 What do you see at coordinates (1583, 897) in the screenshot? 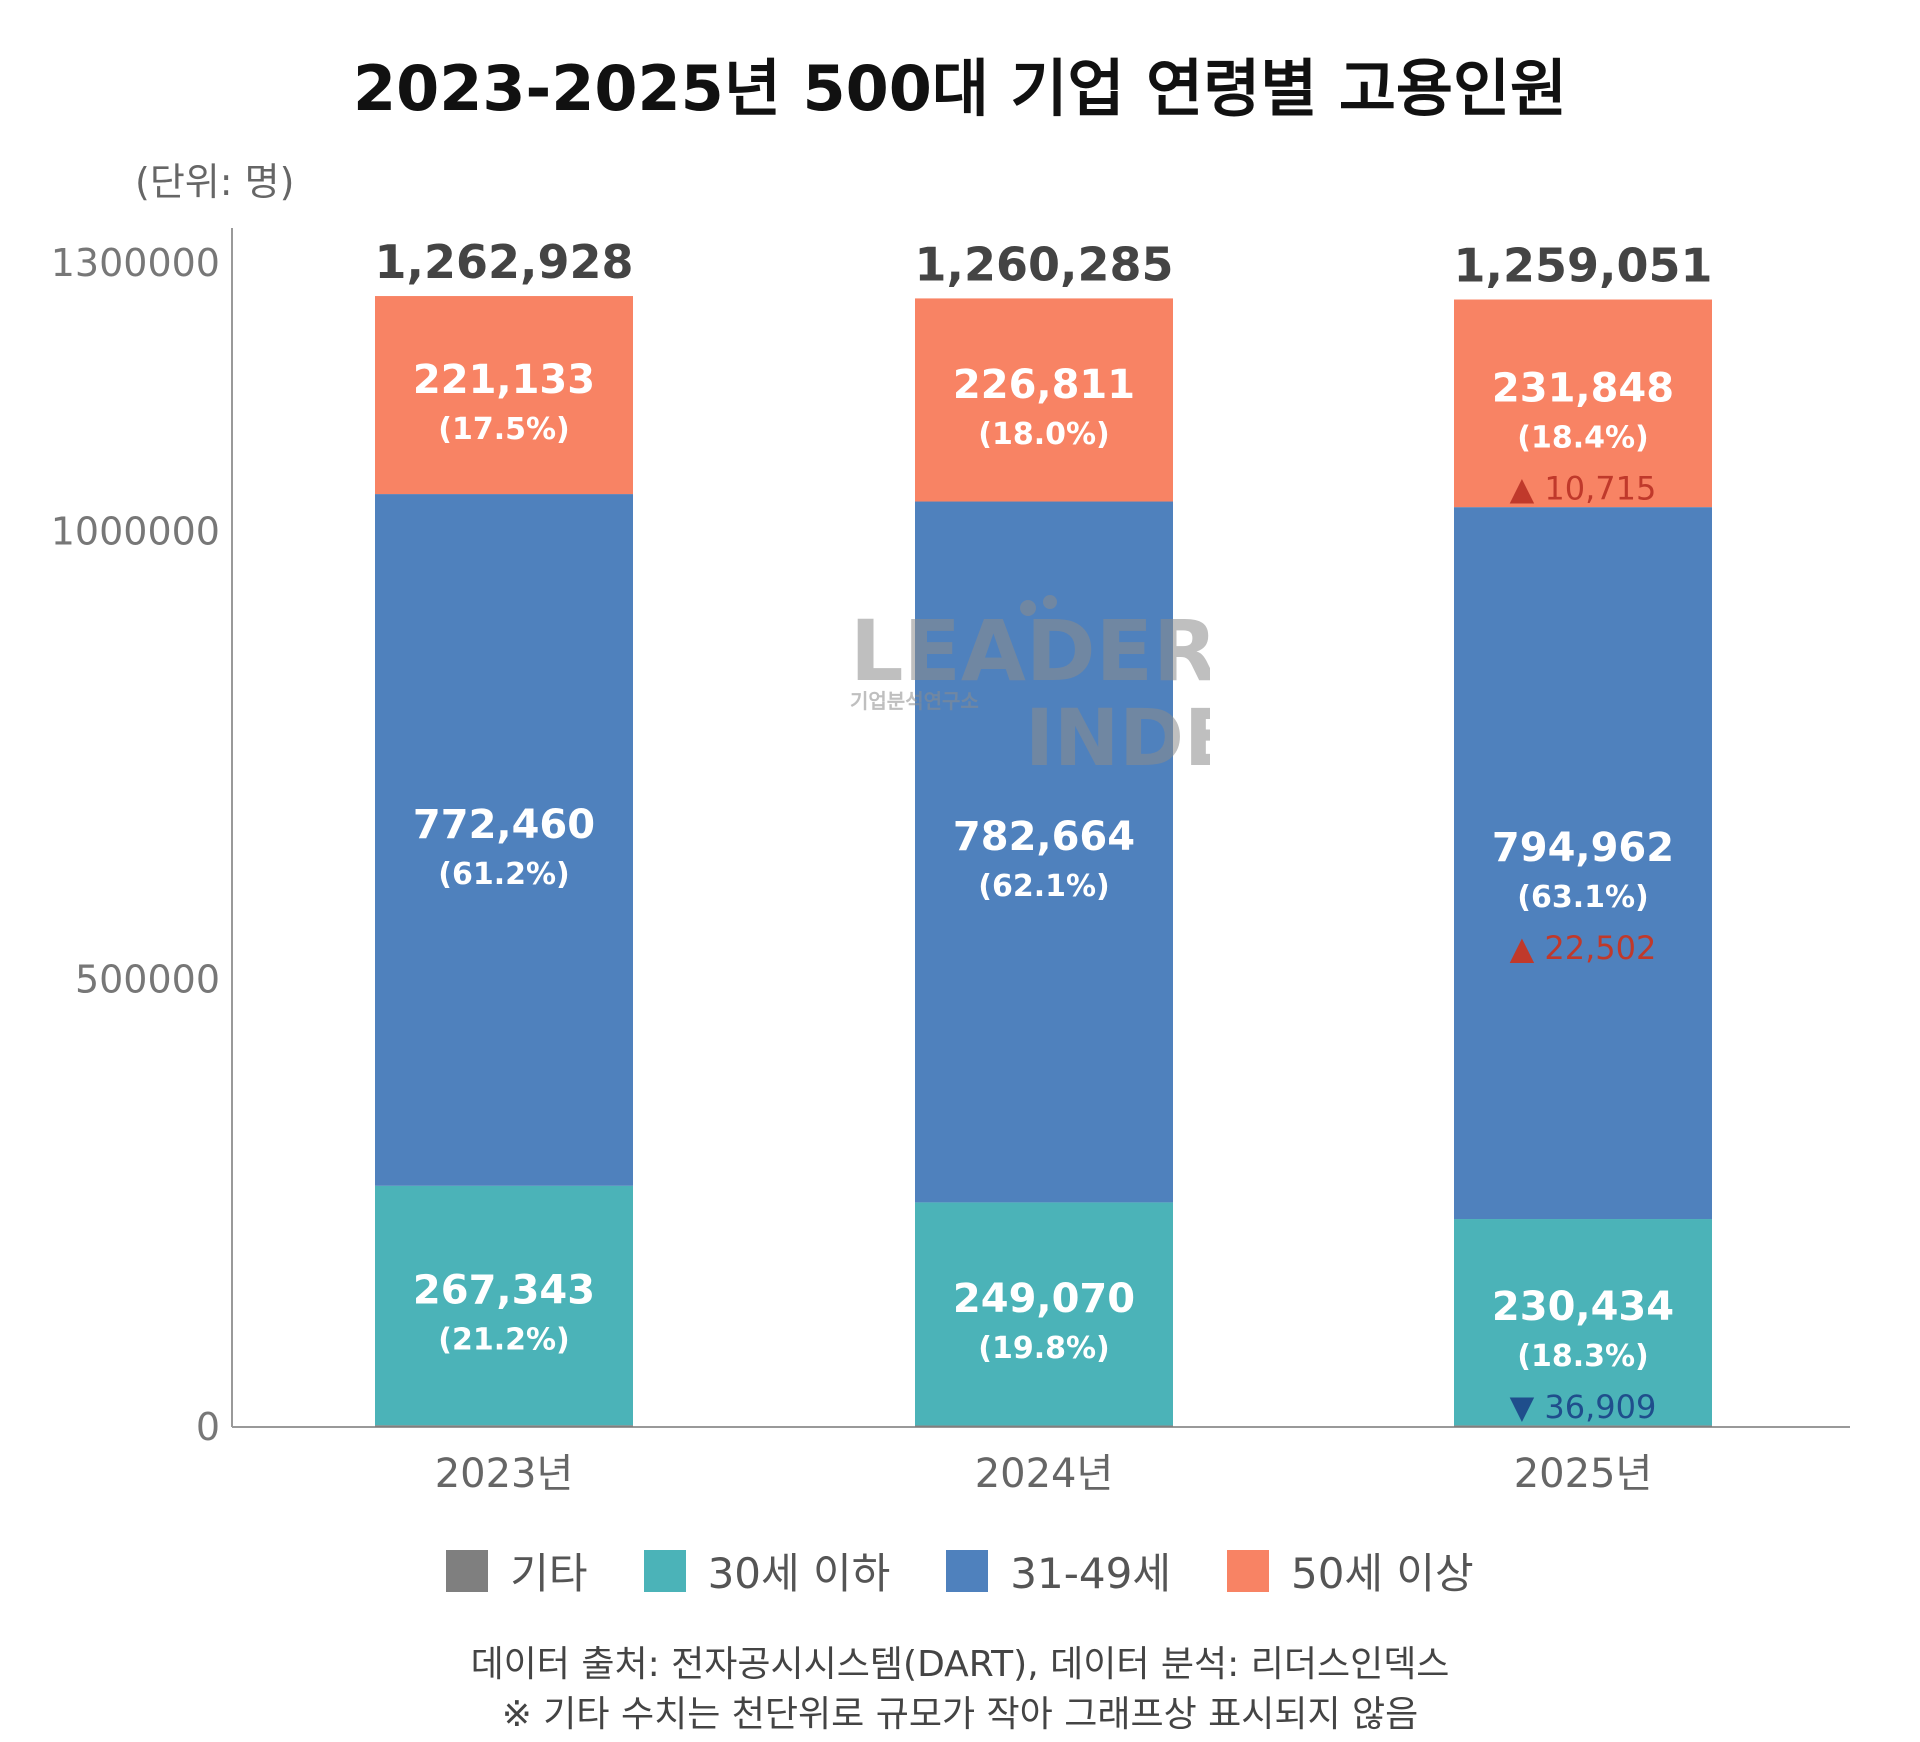
I see `data-pct-label: (63.1%)` at bounding box center [1583, 897].